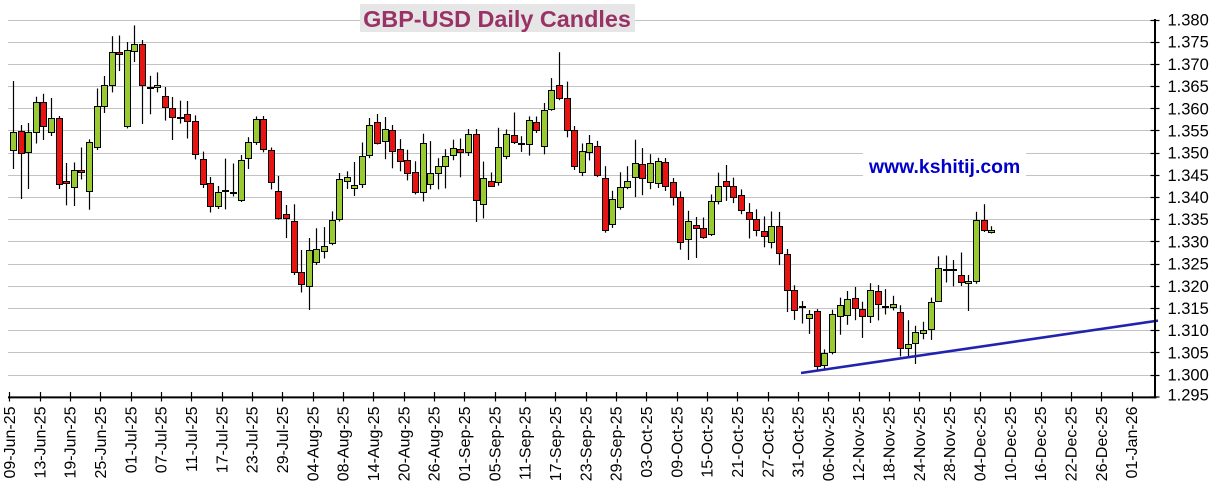 The width and height of the screenshot is (1219, 497). Describe the element at coordinates (829, 443) in the screenshot. I see `svg-text: 06-Nov-25` at that location.